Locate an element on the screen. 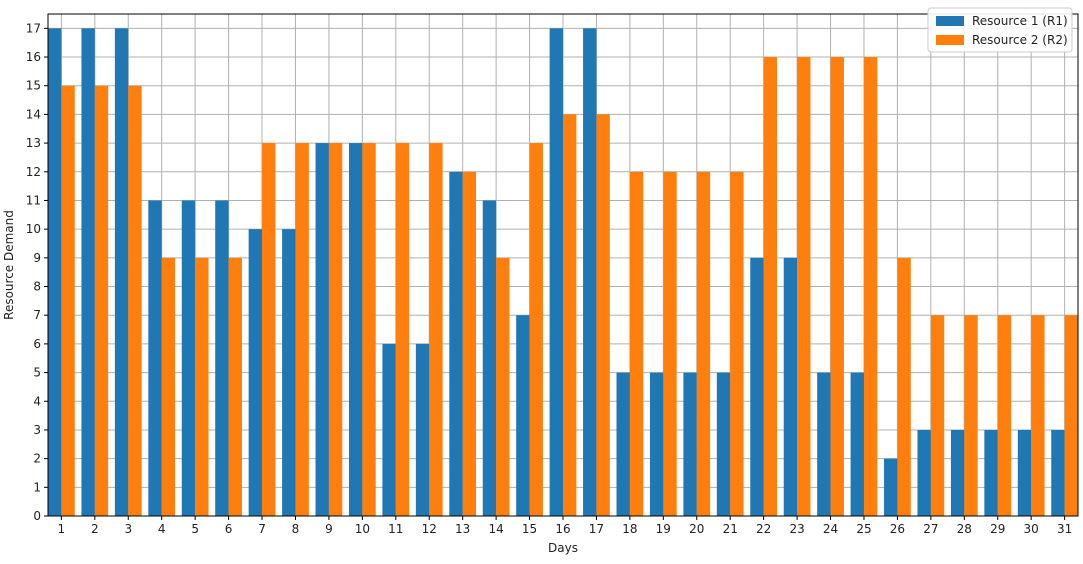 The height and width of the screenshot is (564, 1083). y-tick-label: 7 is located at coordinates (37, 315).